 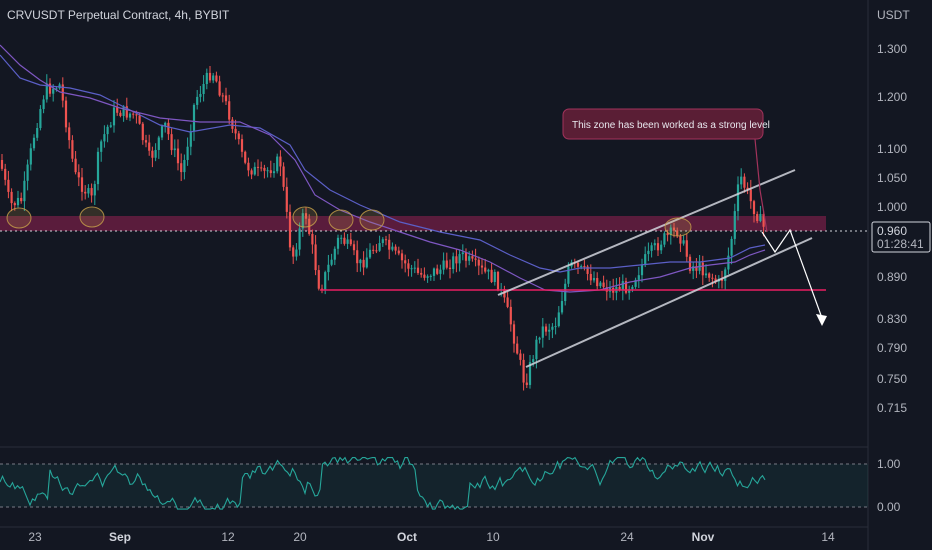 What do you see at coordinates (120, 537) in the screenshot?
I see `time-tick: Sep` at bounding box center [120, 537].